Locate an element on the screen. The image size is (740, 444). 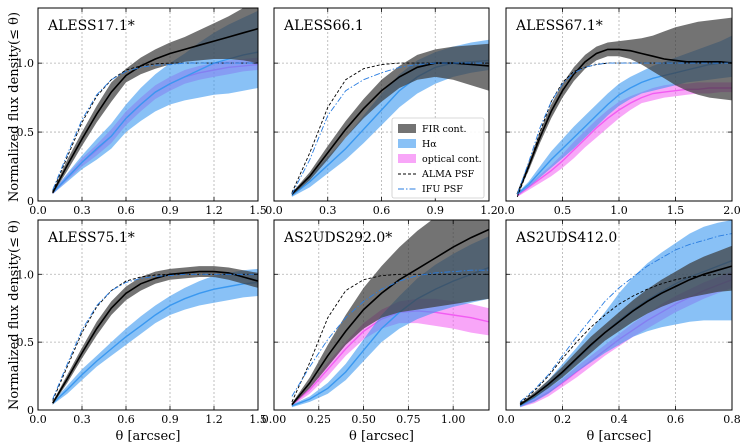
x-tick-label: 0.4 is located at coordinates (619, 419).